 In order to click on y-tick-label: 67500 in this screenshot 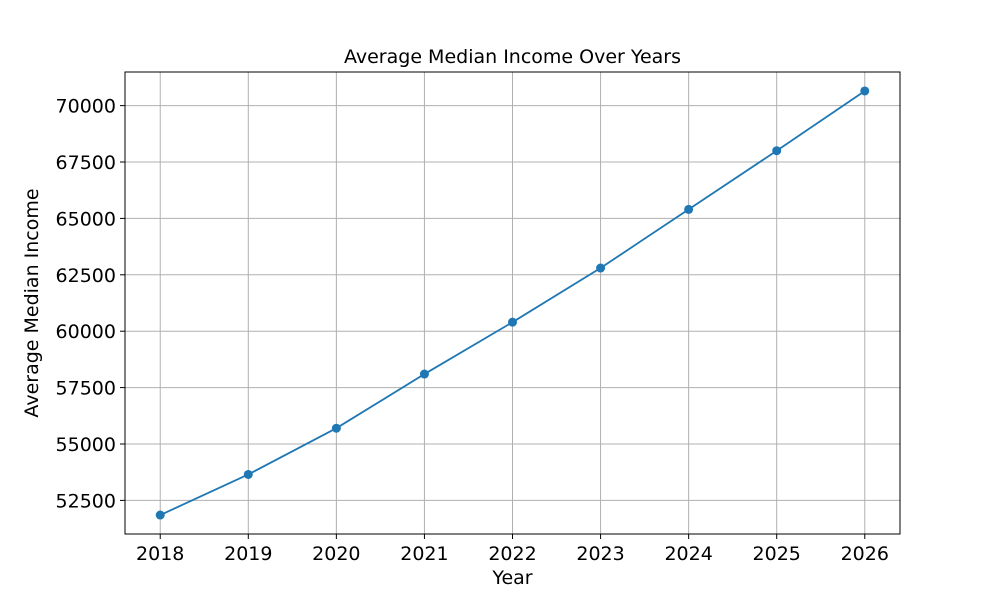, I will do `click(86, 163)`.